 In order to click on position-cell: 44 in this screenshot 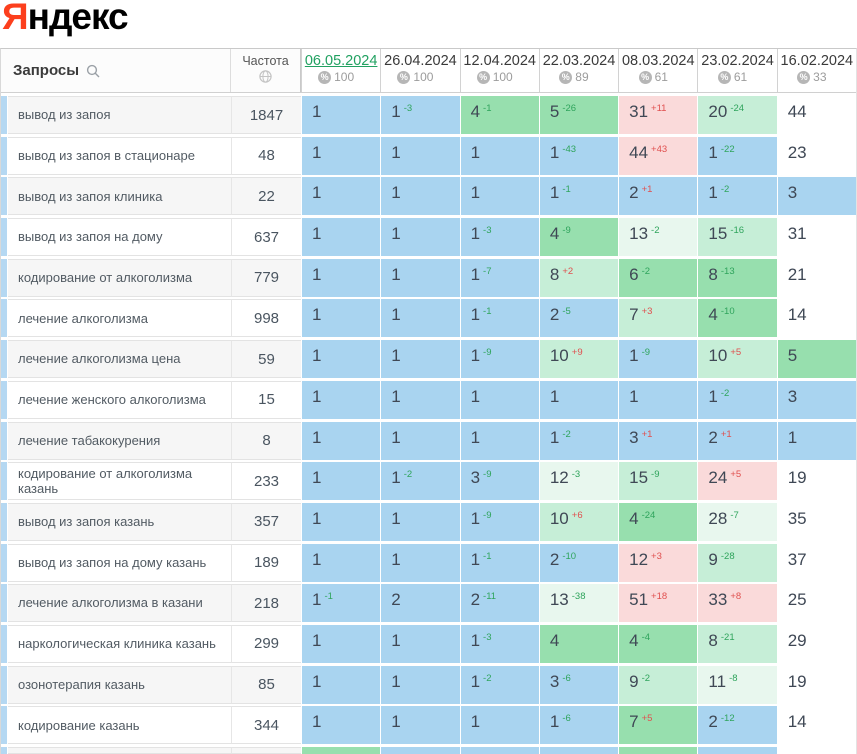, I will do `click(816, 115)`.